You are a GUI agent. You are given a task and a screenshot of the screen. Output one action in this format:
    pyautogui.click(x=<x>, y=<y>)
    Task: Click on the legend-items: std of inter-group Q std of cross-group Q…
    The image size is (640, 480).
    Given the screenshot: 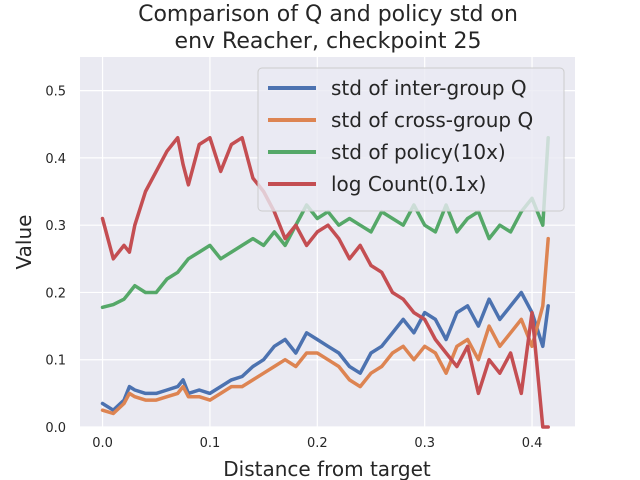 What is the action you would take?
    pyautogui.click(x=400, y=136)
    